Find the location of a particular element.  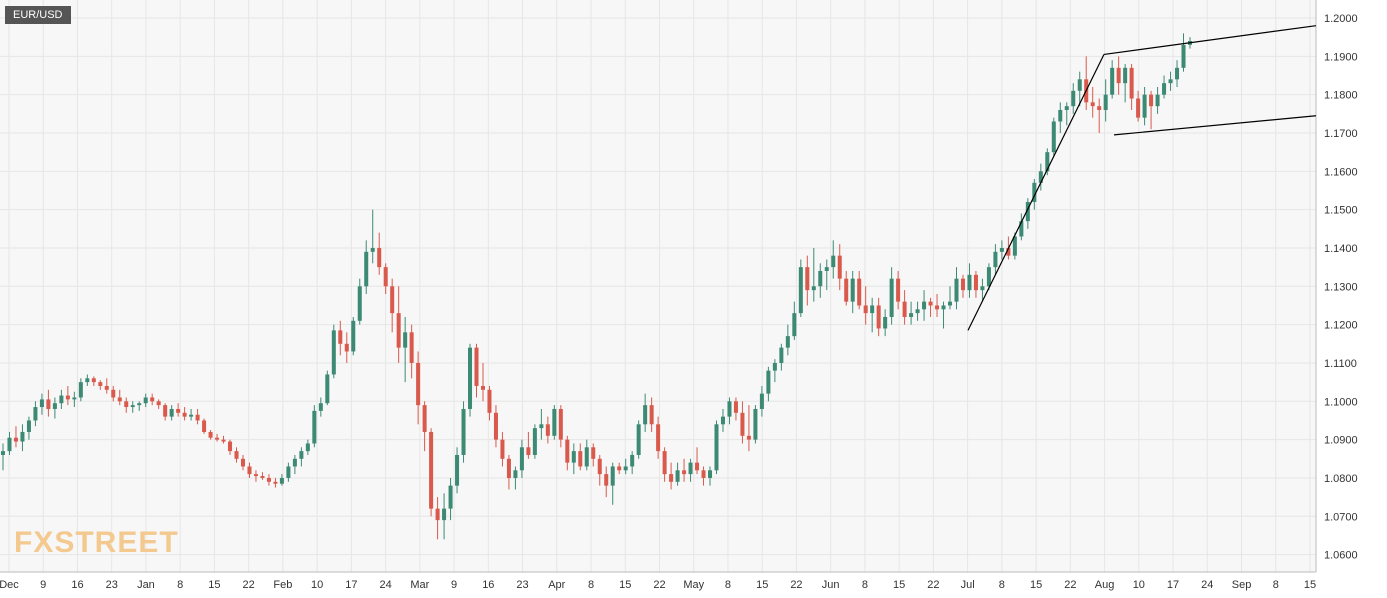

x-tick-label: 24 is located at coordinates (1207, 585).